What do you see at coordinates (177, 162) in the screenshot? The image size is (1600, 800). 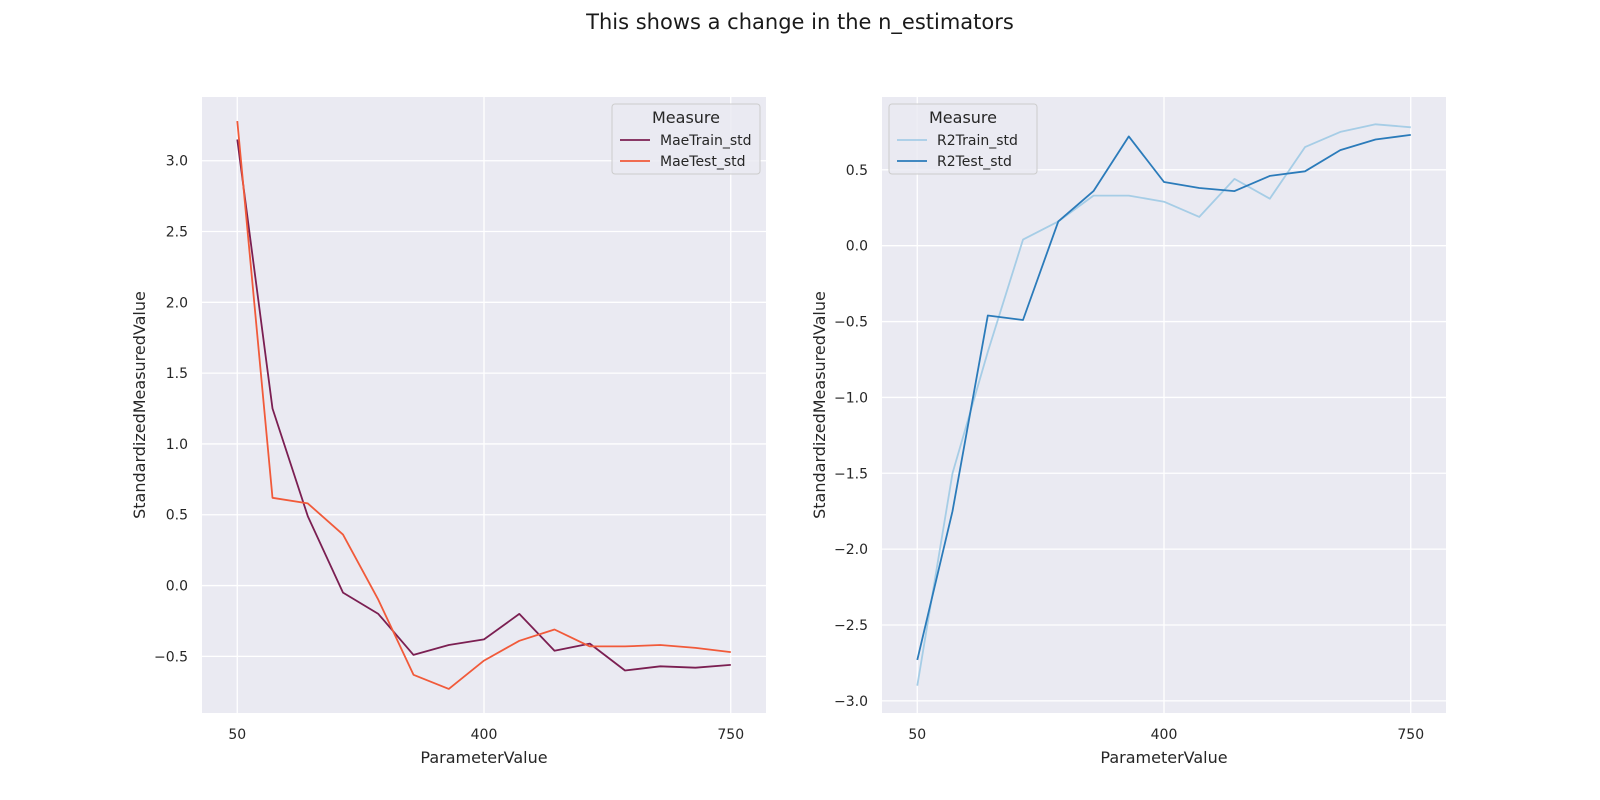 I see `y-tick-label: 3.0` at bounding box center [177, 162].